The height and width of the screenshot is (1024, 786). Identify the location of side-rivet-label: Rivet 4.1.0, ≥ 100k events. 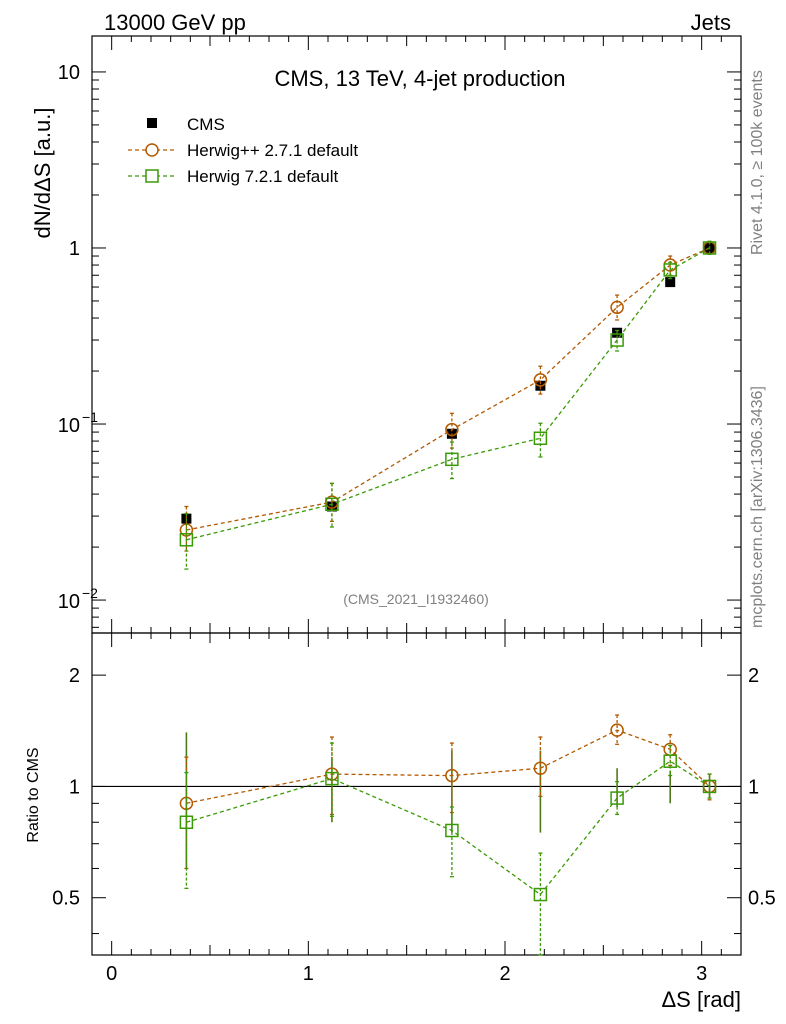
(757, 162).